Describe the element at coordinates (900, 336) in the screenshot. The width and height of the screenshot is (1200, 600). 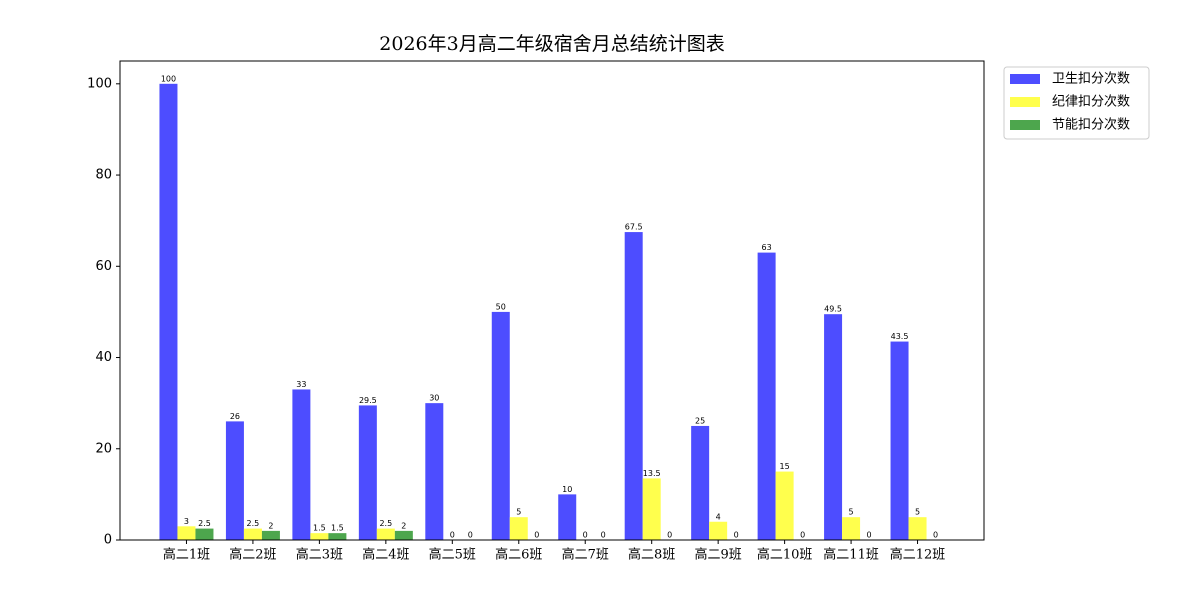
I see `data-label: 43.5` at that location.